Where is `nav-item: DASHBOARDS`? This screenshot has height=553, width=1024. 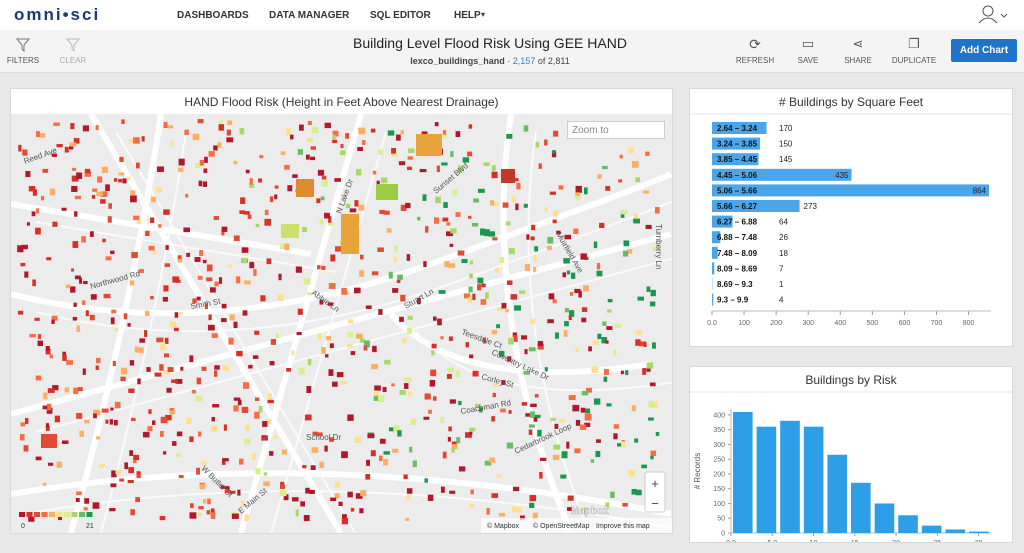 nav-item: DASHBOARDS is located at coordinates (213, 15).